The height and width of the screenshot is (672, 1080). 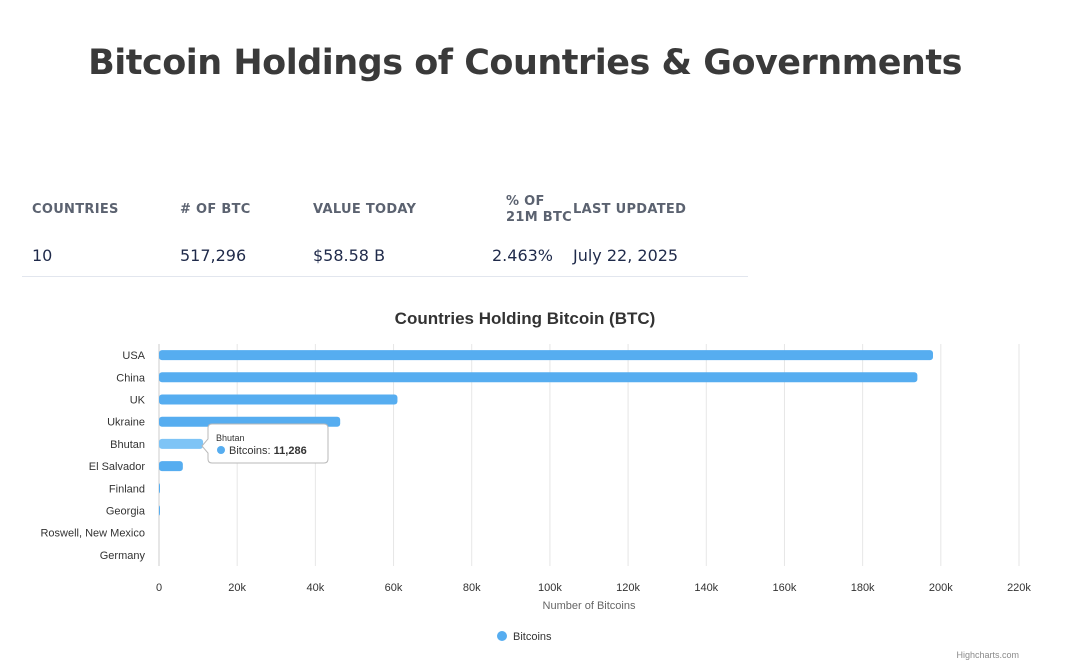 What do you see at coordinates (785, 588) in the screenshot?
I see `x-tick-label: 160k` at bounding box center [785, 588].